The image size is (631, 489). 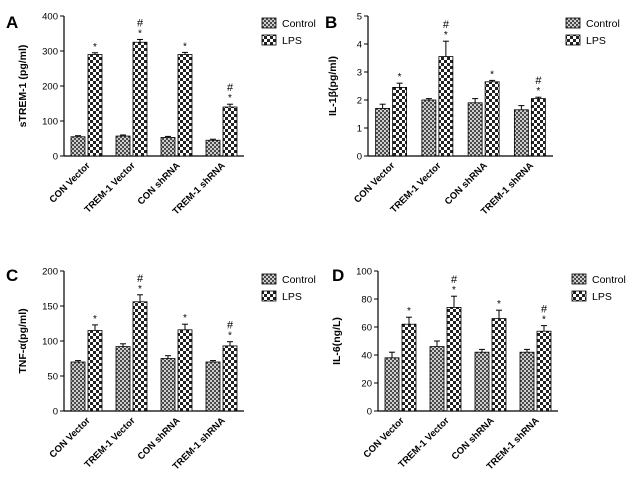 I want to click on y-axis-title: TNF-α(pg/ml), so click(x=23, y=340).